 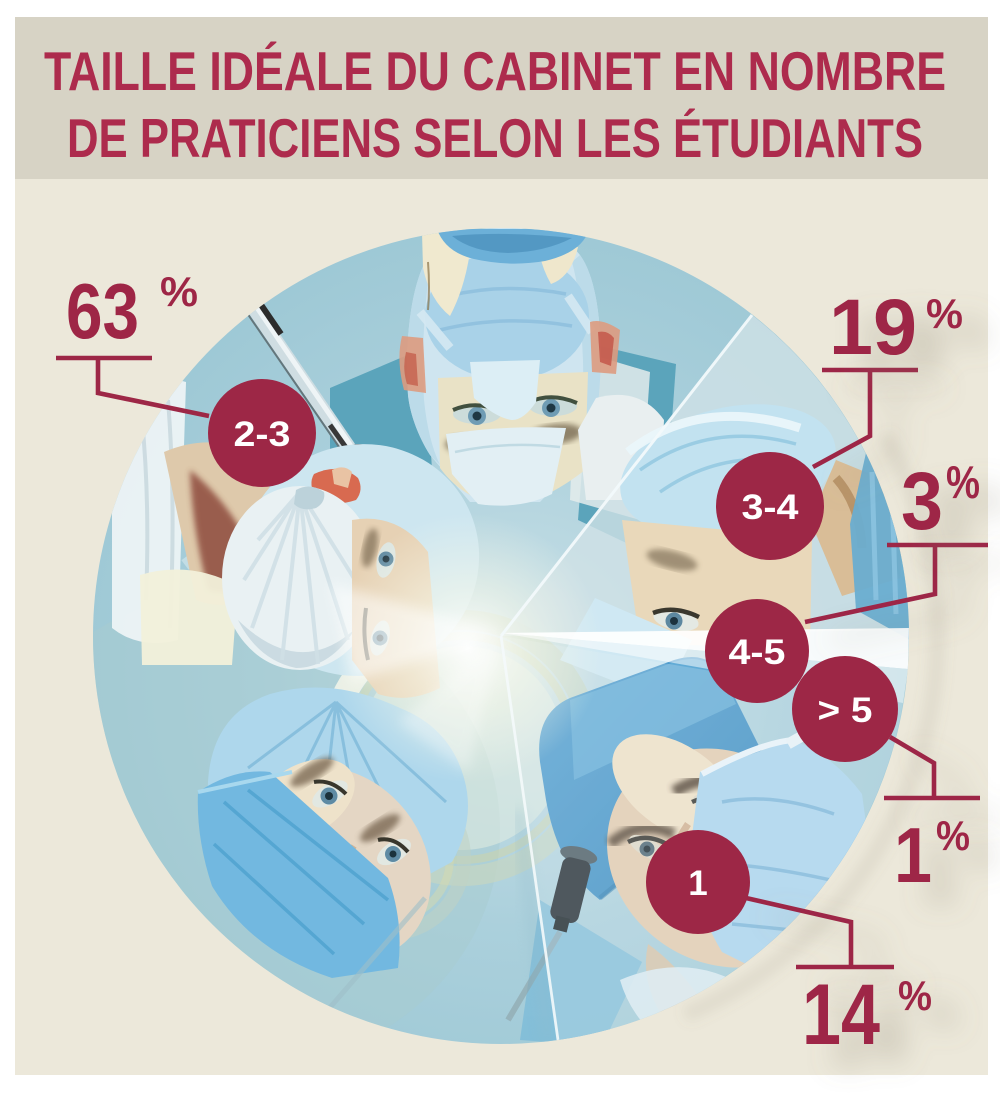 What do you see at coordinates (841, 1015) in the screenshot?
I see `svg-text: 14` at bounding box center [841, 1015].